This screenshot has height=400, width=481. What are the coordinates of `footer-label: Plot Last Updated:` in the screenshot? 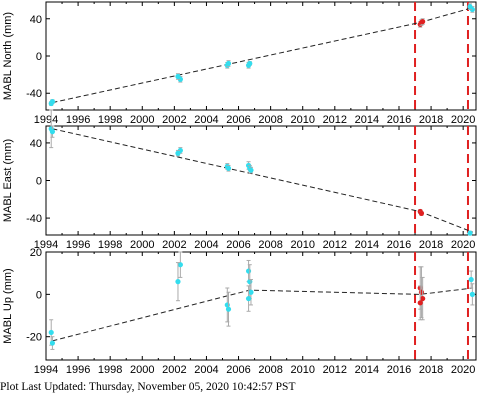 It's located at (43, 387).